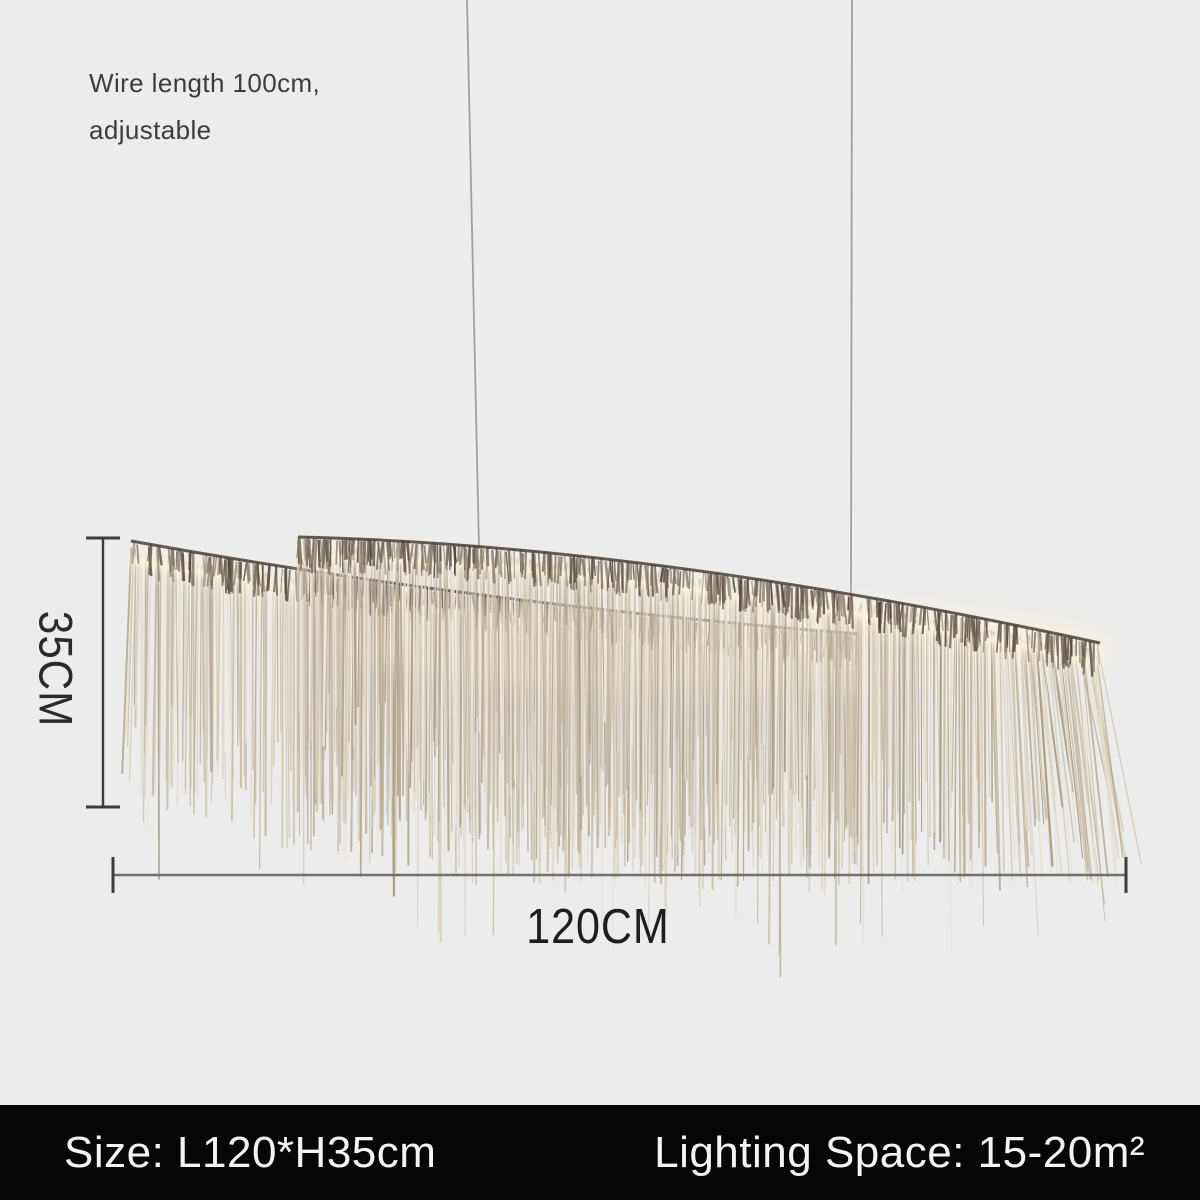 Image resolution: width=1200 pixels, height=1200 pixels. I want to click on height-dimension-label: 35CM, so click(56, 669).